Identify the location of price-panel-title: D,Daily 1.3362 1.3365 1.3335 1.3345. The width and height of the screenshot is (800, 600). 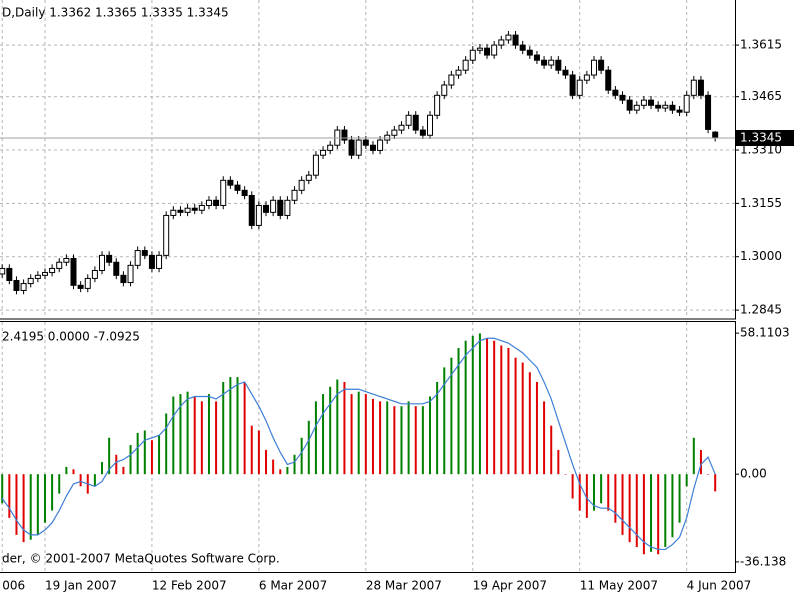
(115, 13).